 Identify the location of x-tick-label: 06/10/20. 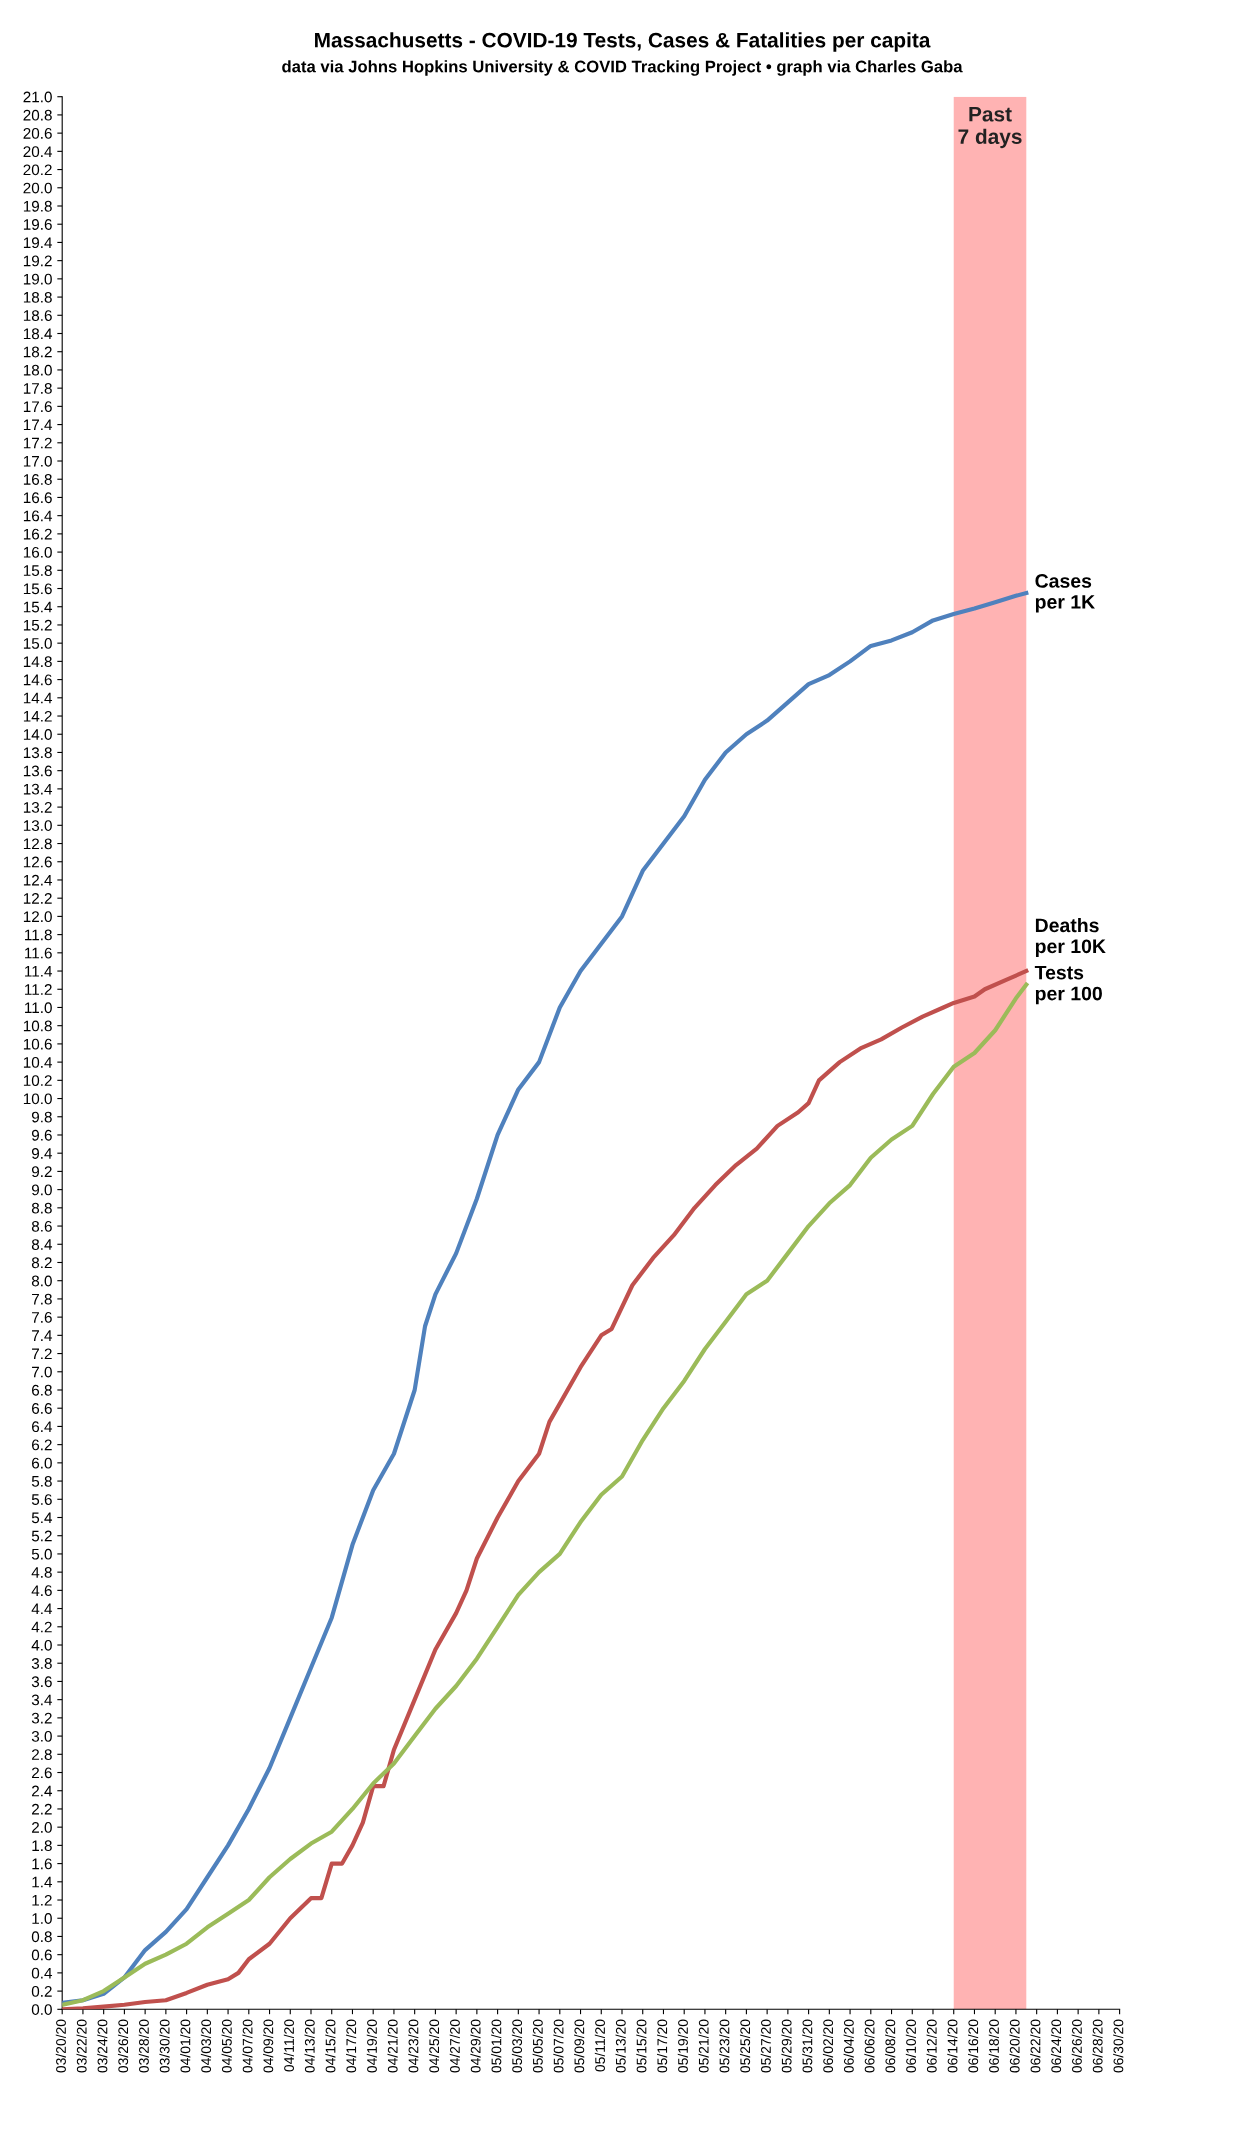
(910, 2046).